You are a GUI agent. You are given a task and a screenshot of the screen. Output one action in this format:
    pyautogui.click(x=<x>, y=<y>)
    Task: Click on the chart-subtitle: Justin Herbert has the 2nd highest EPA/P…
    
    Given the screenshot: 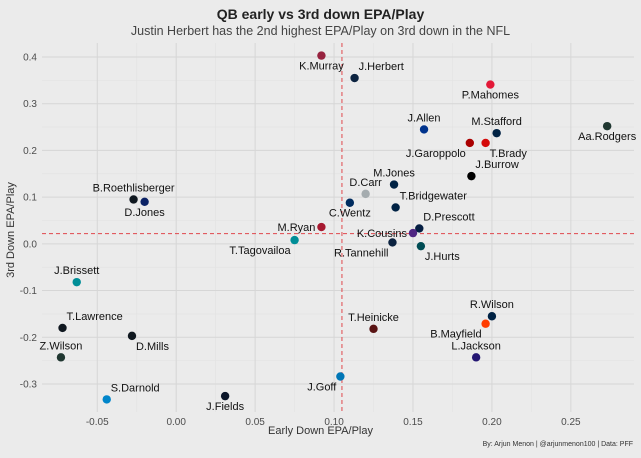 What is the action you would take?
    pyautogui.click(x=320, y=31)
    